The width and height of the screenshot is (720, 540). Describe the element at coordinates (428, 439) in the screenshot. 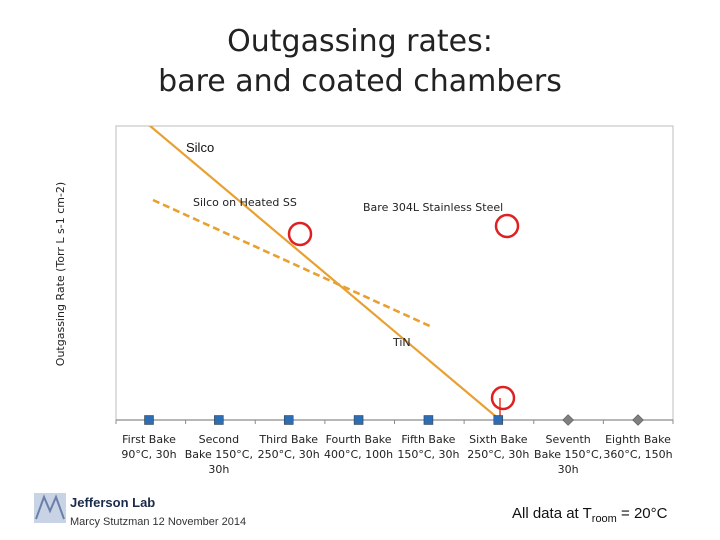

I see `x-tick-label-line: Fifth Bake` at that location.